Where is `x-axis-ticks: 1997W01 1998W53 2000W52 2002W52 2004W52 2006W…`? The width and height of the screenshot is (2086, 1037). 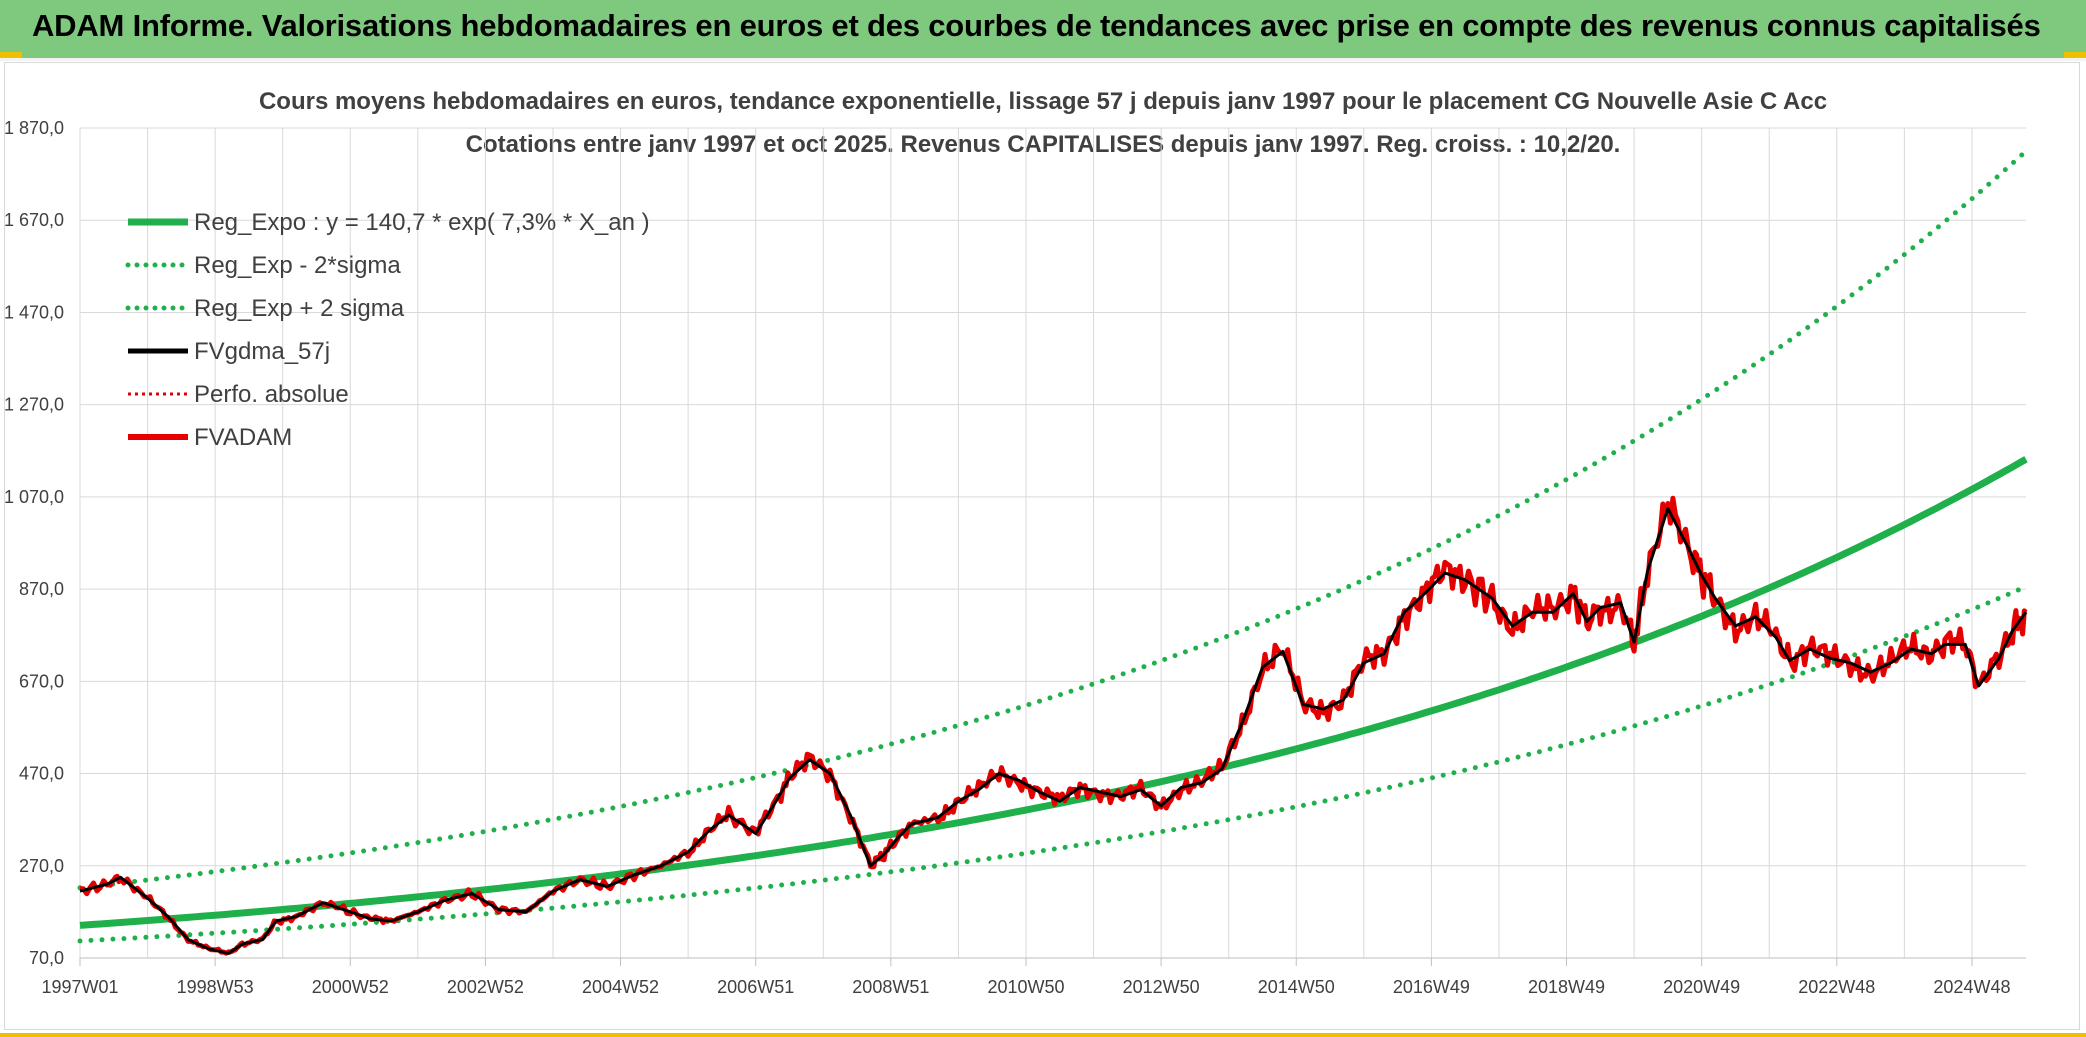 x-axis-ticks: 1997W01 1998W53 2000W52 2002W52 2004W52 2006W… is located at coordinates (1025, 977).